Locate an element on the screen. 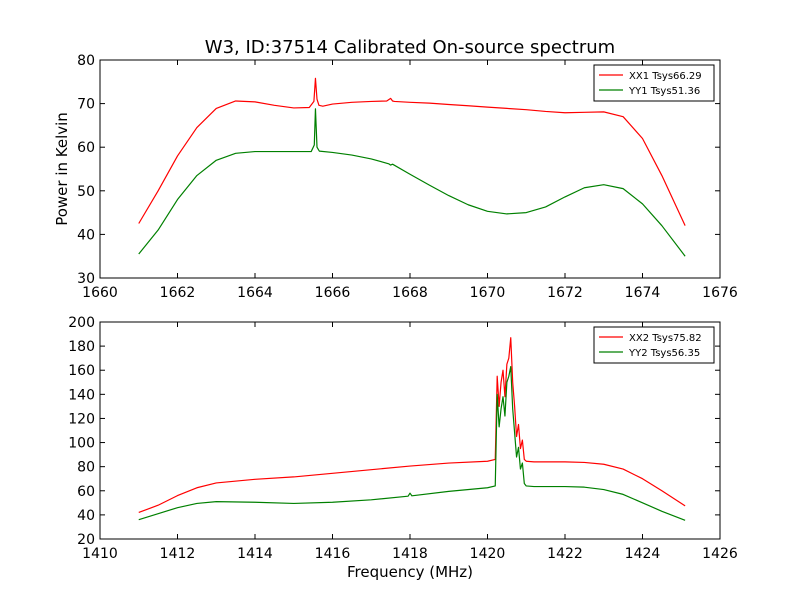 This screenshot has height=600, width=800. x-tick-label: 1660 is located at coordinates (100, 293).